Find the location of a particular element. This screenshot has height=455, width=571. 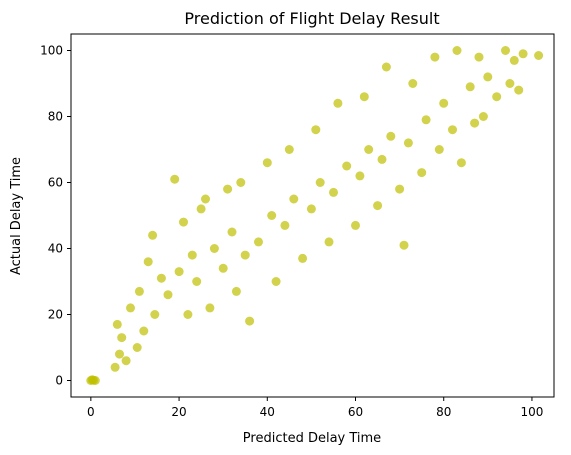

x-tick-label: 40 is located at coordinates (267, 412).